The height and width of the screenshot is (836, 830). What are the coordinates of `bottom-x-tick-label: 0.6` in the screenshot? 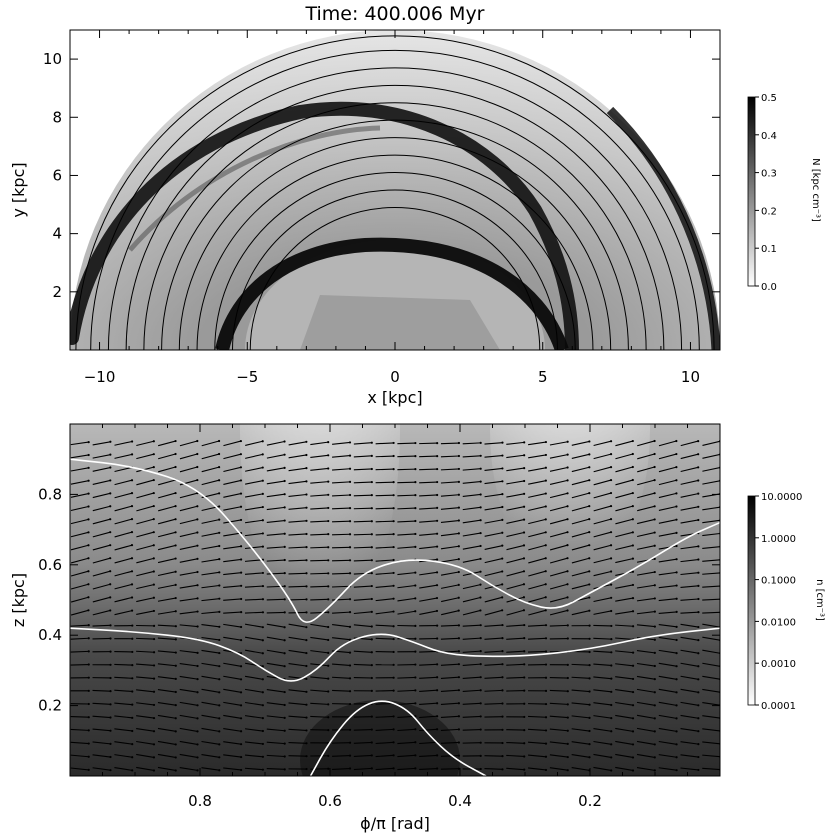 It's located at (330, 801).